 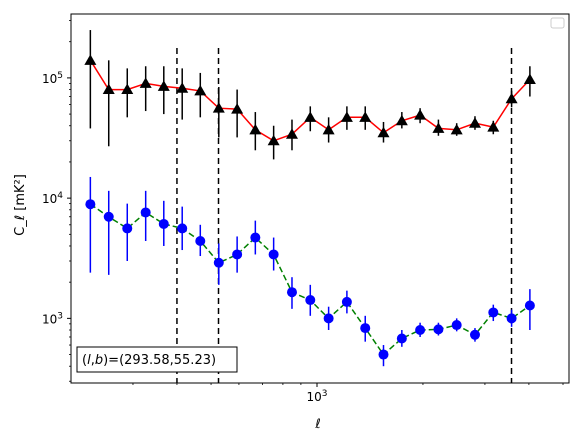 I want to click on y-axis-label: C_ℓ [mK²], so click(x=20, y=205).